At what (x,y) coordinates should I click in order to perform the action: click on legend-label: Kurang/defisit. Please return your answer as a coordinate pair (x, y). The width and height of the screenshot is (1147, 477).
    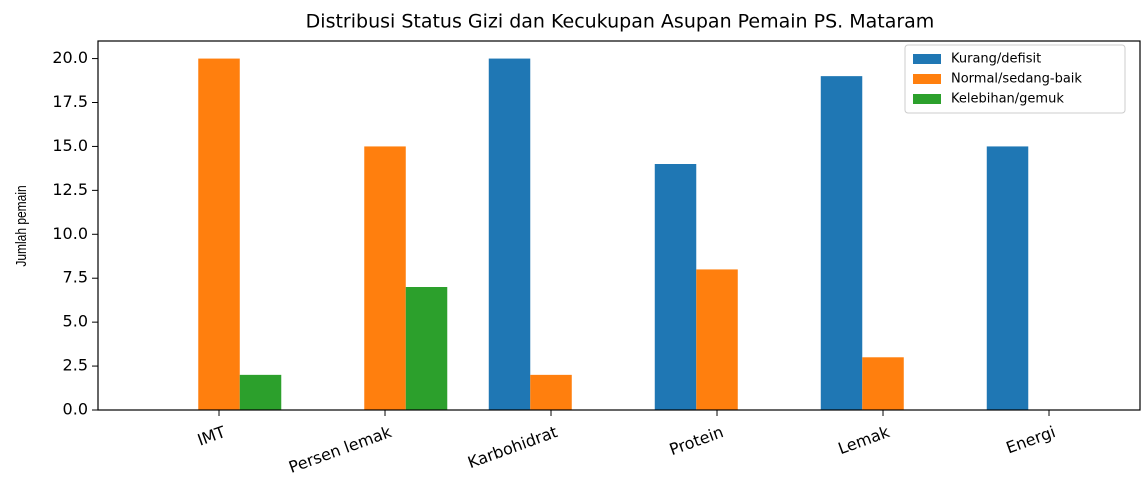
    Looking at the image, I should click on (996, 59).